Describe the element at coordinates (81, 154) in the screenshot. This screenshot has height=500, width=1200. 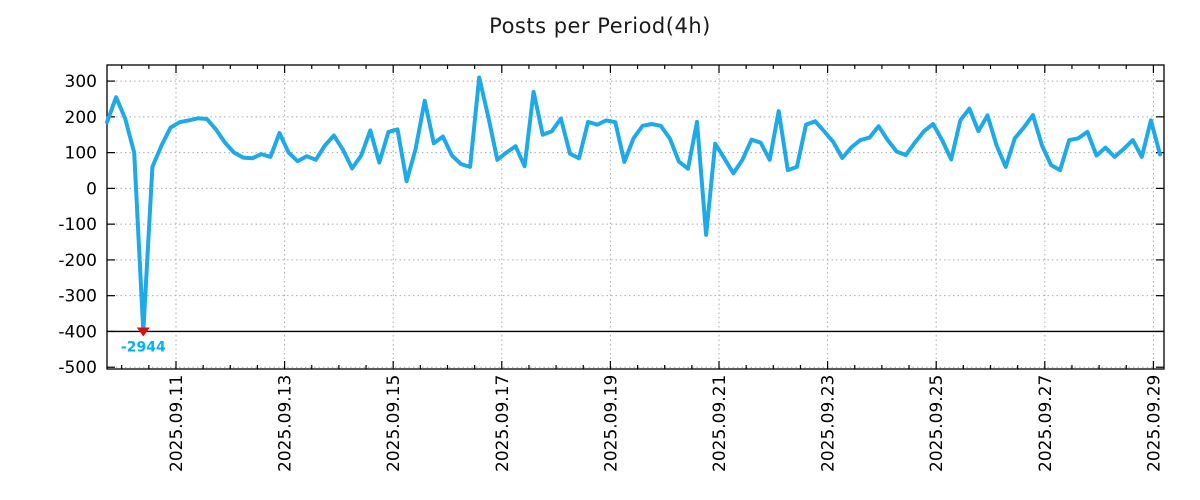
I see `y-tick-label: 100` at that location.